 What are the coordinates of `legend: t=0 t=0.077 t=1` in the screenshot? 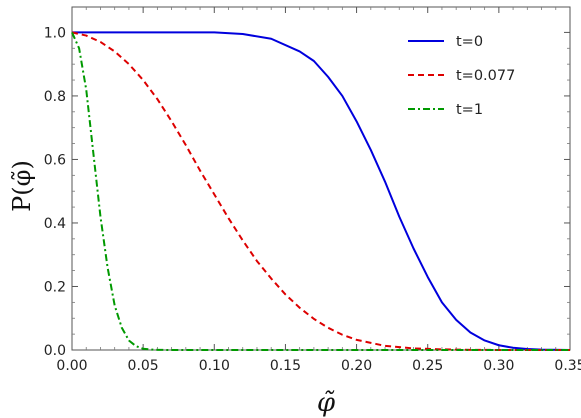 It's located at (461, 76).